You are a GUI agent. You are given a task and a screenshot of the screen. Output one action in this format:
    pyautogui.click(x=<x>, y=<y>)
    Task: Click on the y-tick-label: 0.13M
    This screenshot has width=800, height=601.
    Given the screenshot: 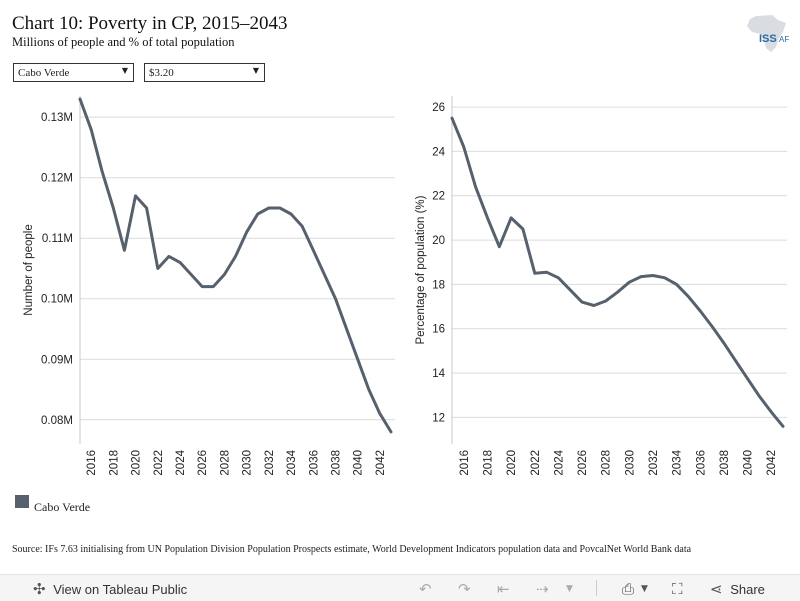 What is the action you would take?
    pyautogui.click(x=57, y=118)
    